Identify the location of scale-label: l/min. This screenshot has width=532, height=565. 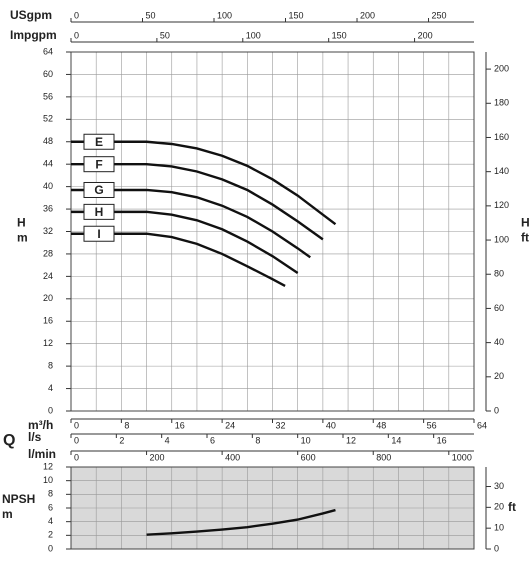
(42, 454).